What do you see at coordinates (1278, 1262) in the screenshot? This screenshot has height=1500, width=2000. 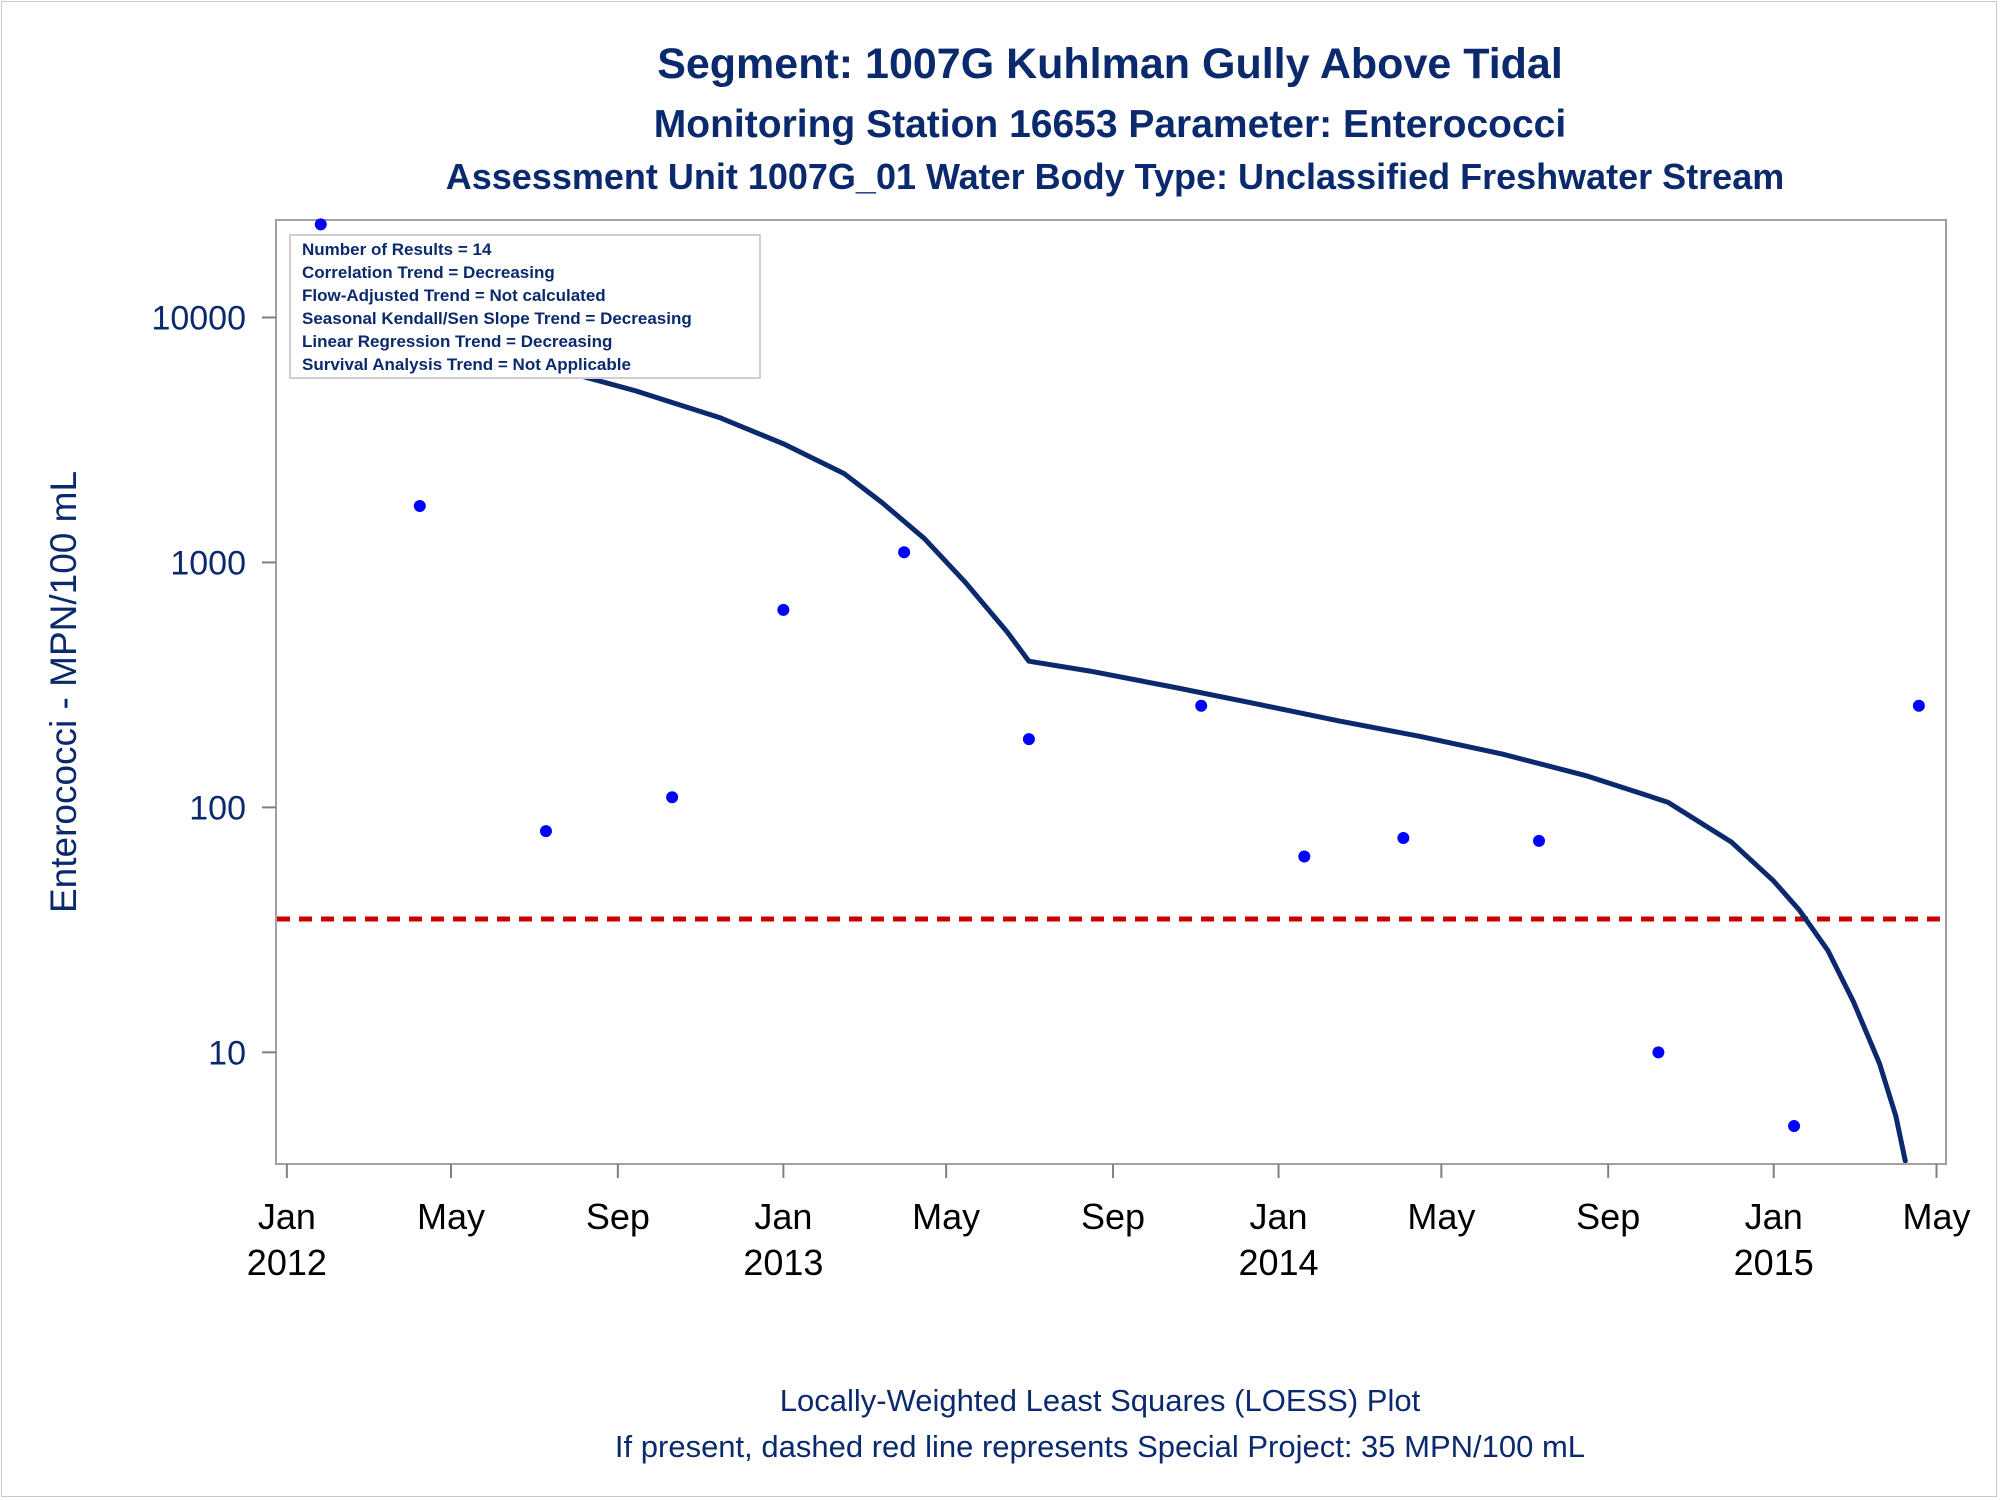 I see `x-tick-year-label: 2014` at bounding box center [1278, 1262].